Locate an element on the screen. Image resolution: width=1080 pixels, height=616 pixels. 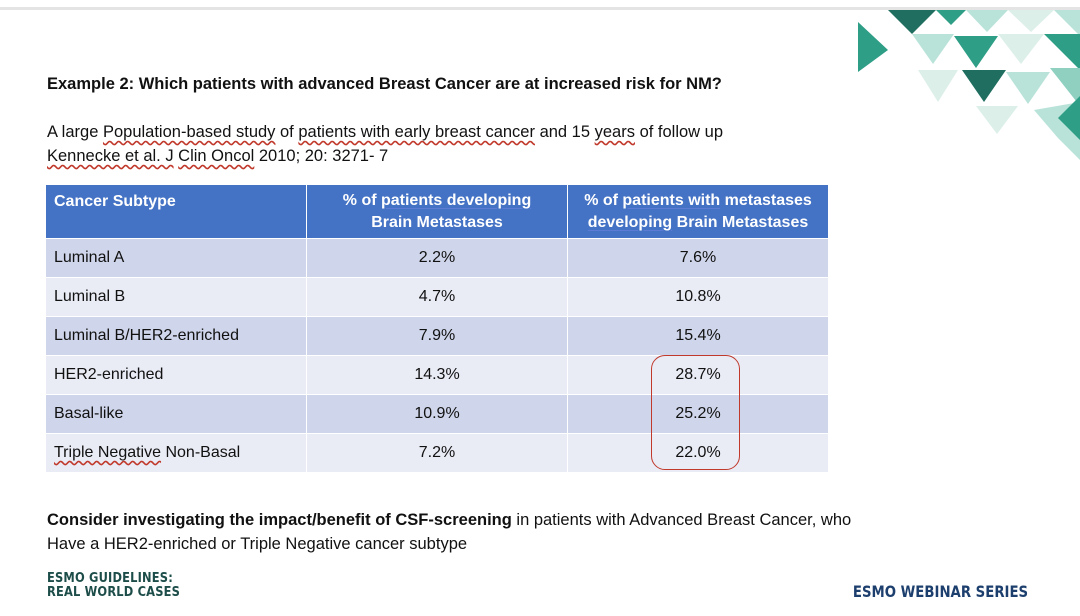
cell-metastases-pct: 28.7% is located at coordinates (698, 375).